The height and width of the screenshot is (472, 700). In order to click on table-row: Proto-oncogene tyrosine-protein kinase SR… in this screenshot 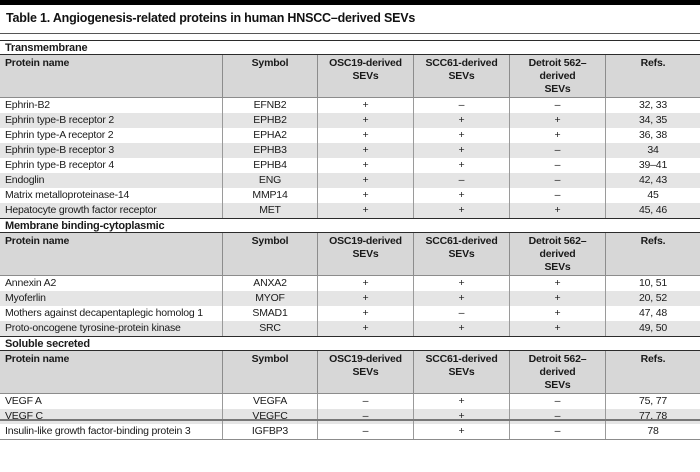, I will do `click(350, 328)`.